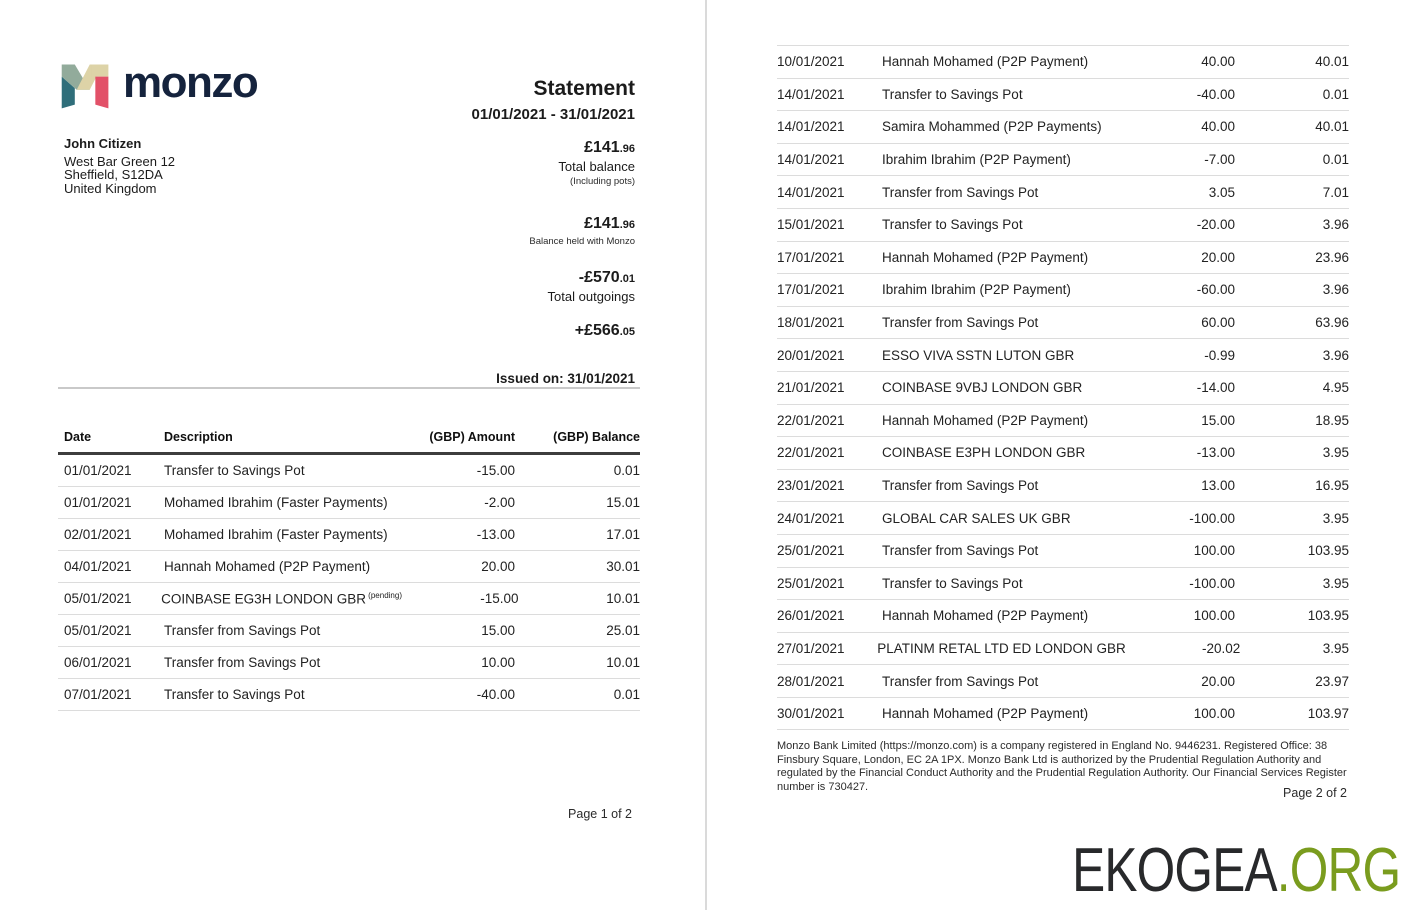  What do you see at coordinates (811, 616) in the screenshot?
I see `transaction-date: 26/01/2021` at bounding box center [811, 616].